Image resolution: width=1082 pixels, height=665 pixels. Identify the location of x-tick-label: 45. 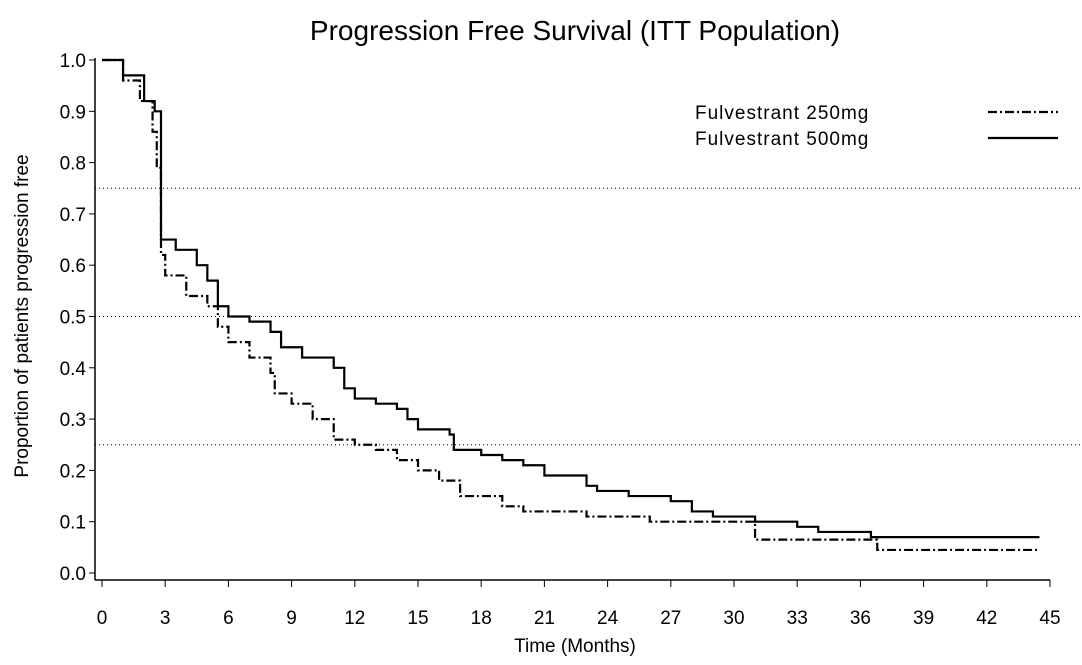
(1049, 618).